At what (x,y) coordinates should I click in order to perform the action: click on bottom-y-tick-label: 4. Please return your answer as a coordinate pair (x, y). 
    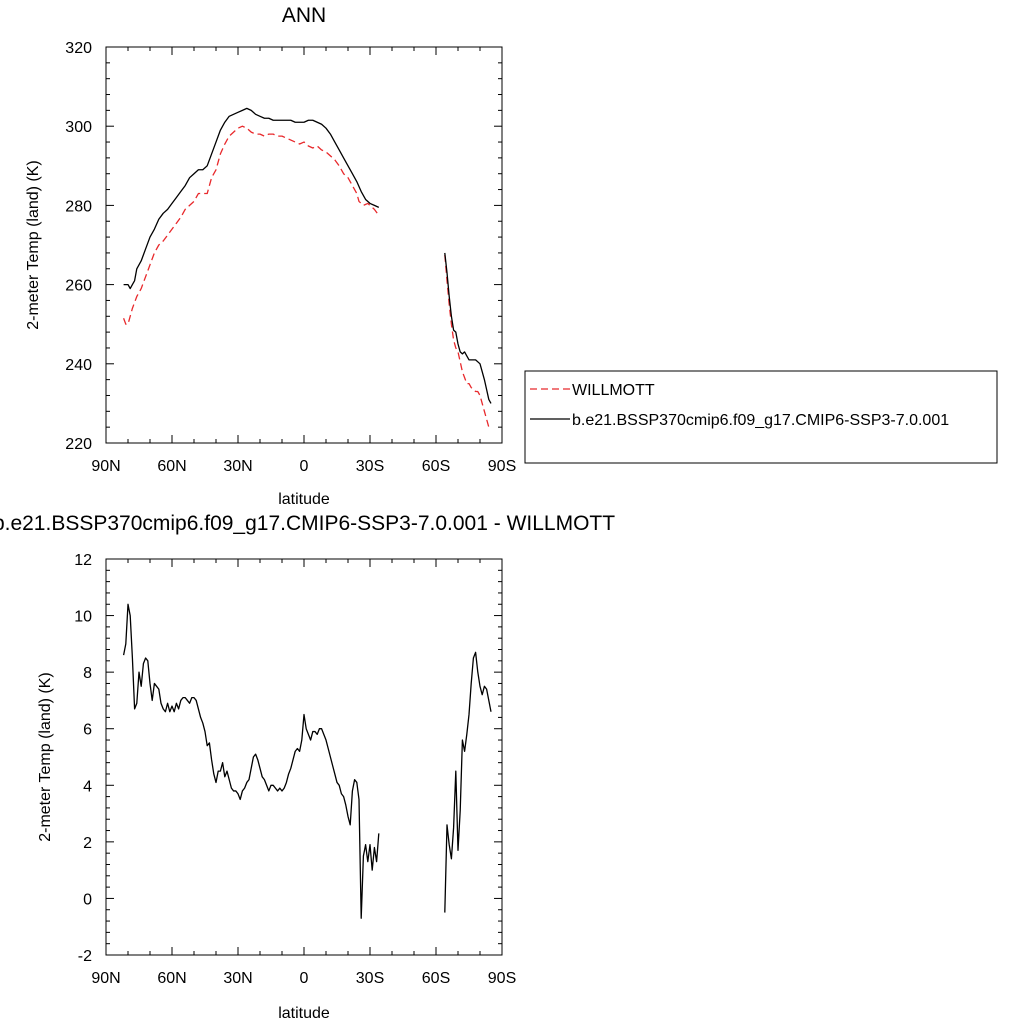
    Looking at the image, I should click on (87, 786).